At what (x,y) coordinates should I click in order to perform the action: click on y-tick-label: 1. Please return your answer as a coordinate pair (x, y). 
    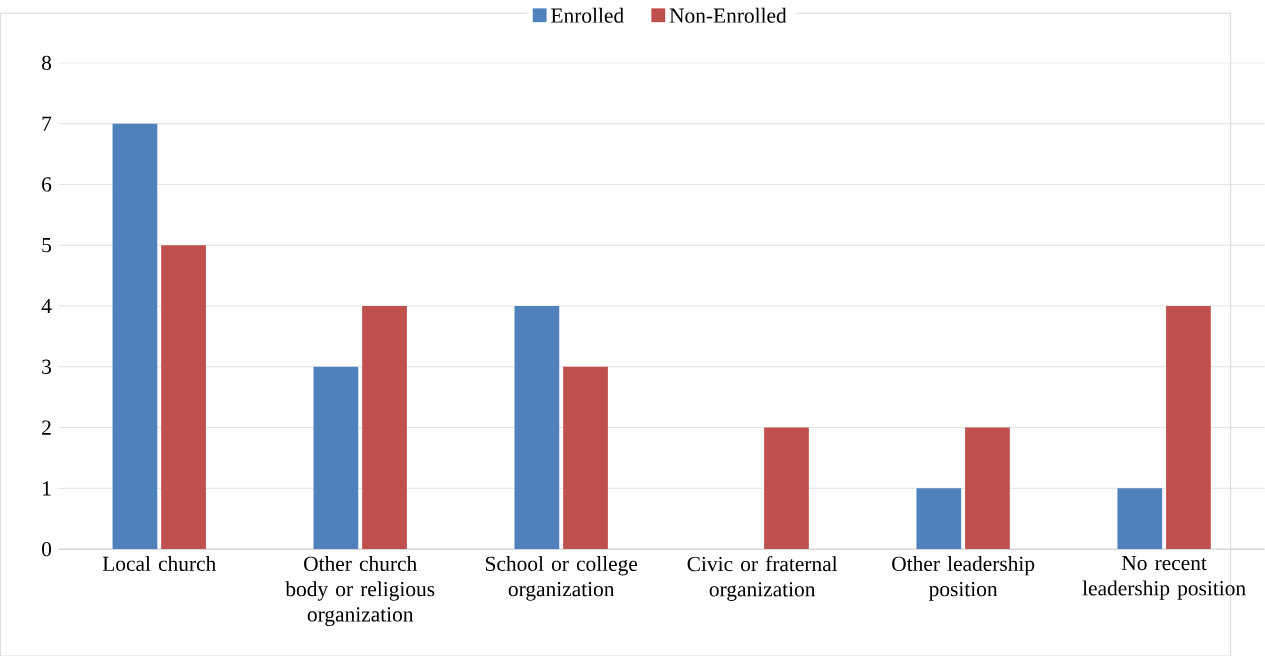
    Looking at the image, I should click on (47, 488).